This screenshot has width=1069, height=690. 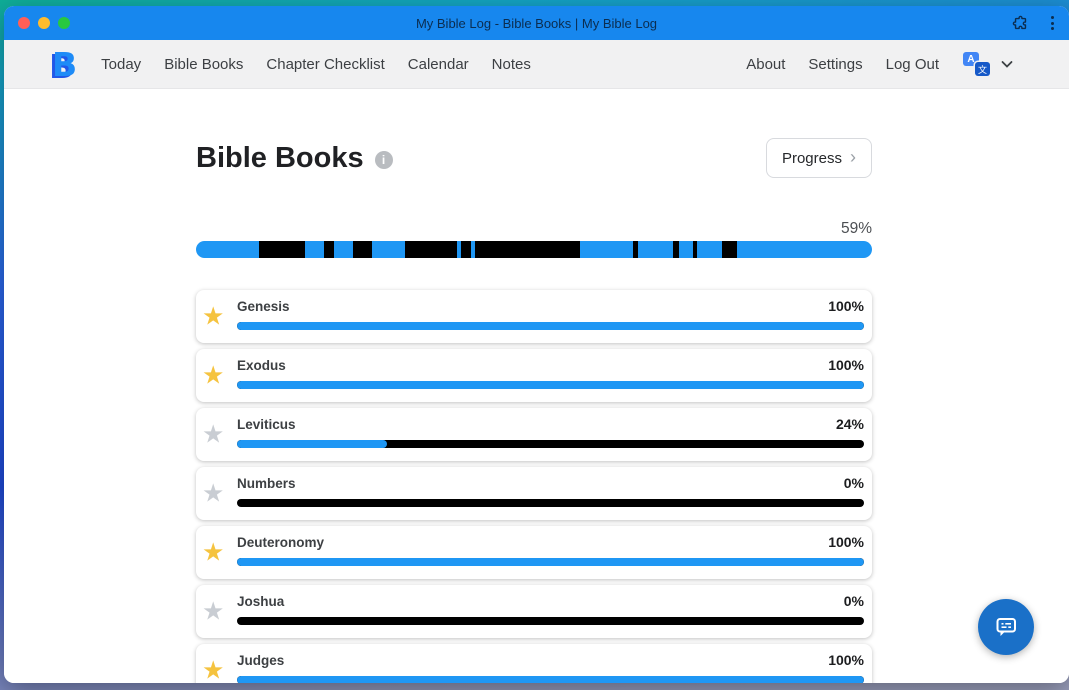 What do you see at coordinates (1007, 64) in the screenshot?
I see `chevron-down-icon` at bounding box center [1007, 64].